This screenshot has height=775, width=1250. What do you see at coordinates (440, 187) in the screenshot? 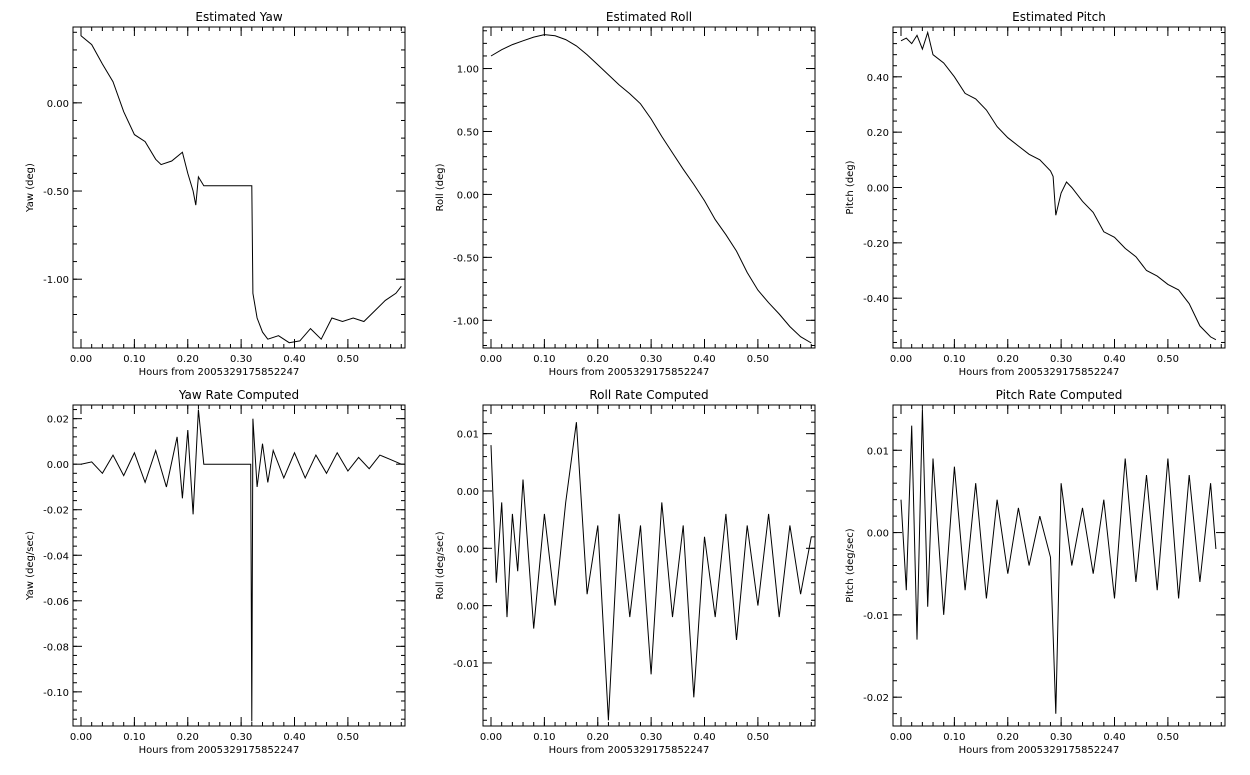
I see `y-axis-label: Roll (deg)` at bounding box center [440, 187].